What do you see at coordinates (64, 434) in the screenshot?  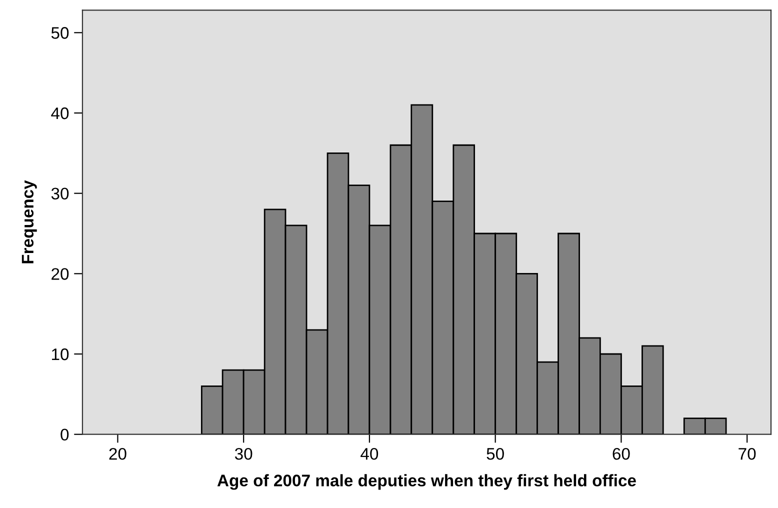 I see `y-tick-label: 0` at bounding box center [64, 434].